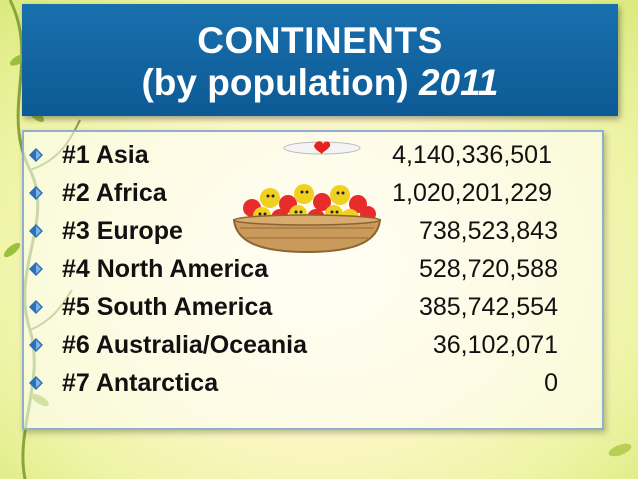 This screenshot has width=638, height=479. Describe the element at coordinates (307, 197) in the screenshot. I see `fruit-bowl-icon` at that location.